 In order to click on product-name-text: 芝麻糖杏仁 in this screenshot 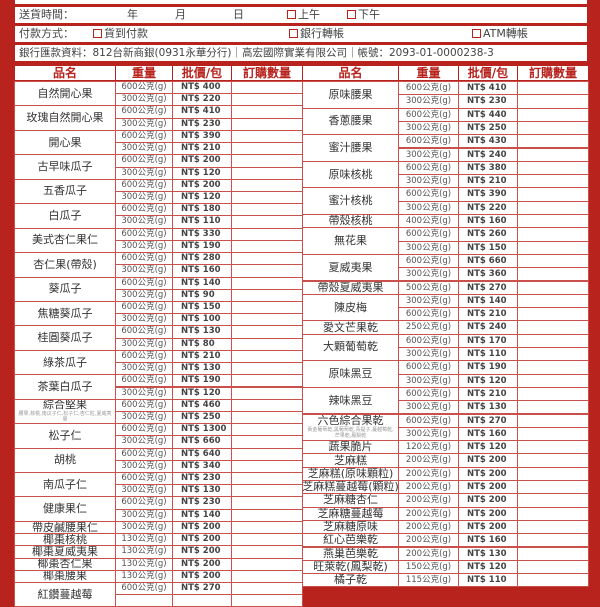, I will do `click(350, 500)`.